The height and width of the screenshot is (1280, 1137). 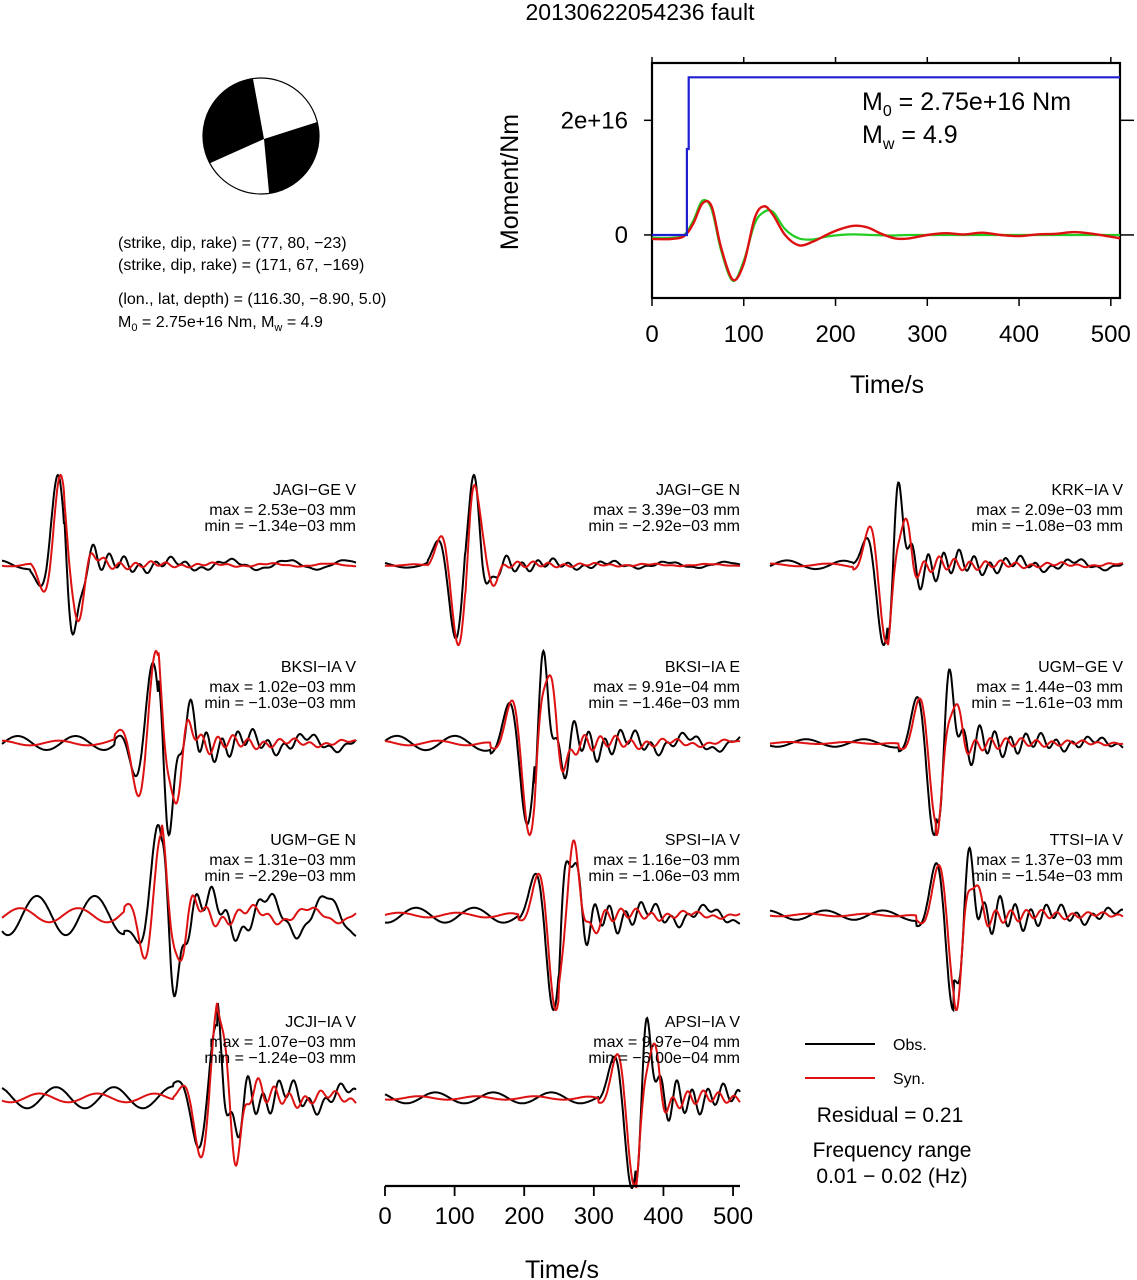 I want to click on moment-ylabel: Moment/Nm, so click(x=510, y=182).